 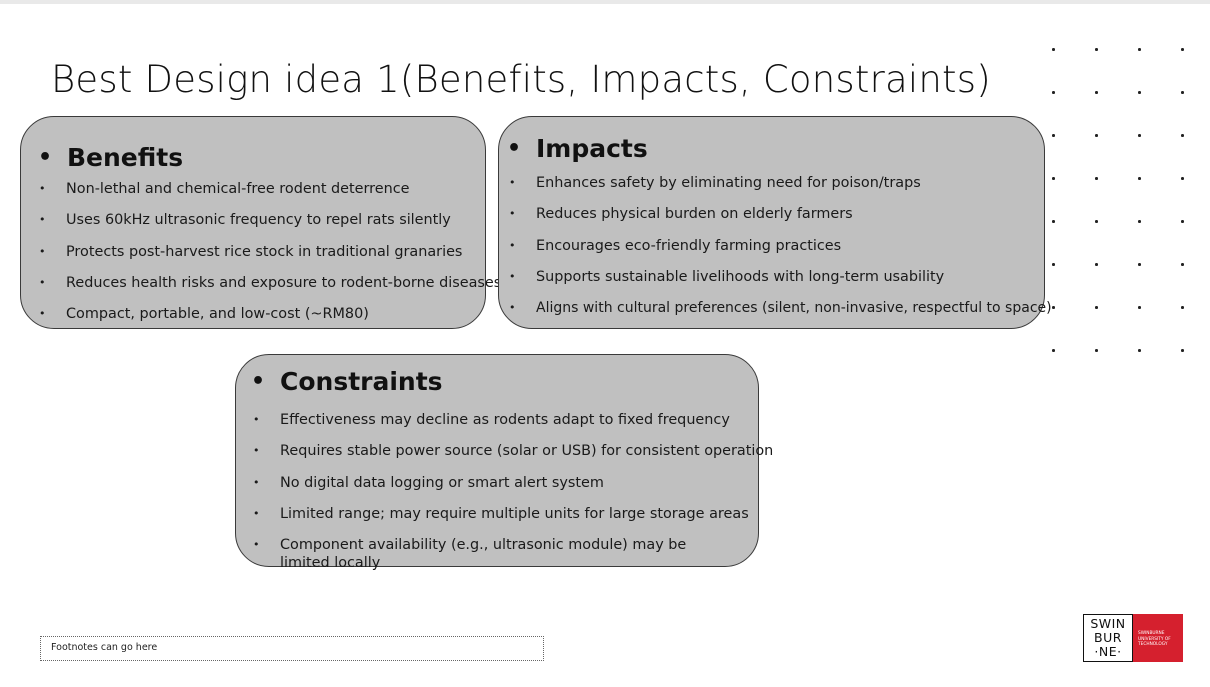 I want to click on constraints-heading: • Constraints, so click(x=347, y=381).